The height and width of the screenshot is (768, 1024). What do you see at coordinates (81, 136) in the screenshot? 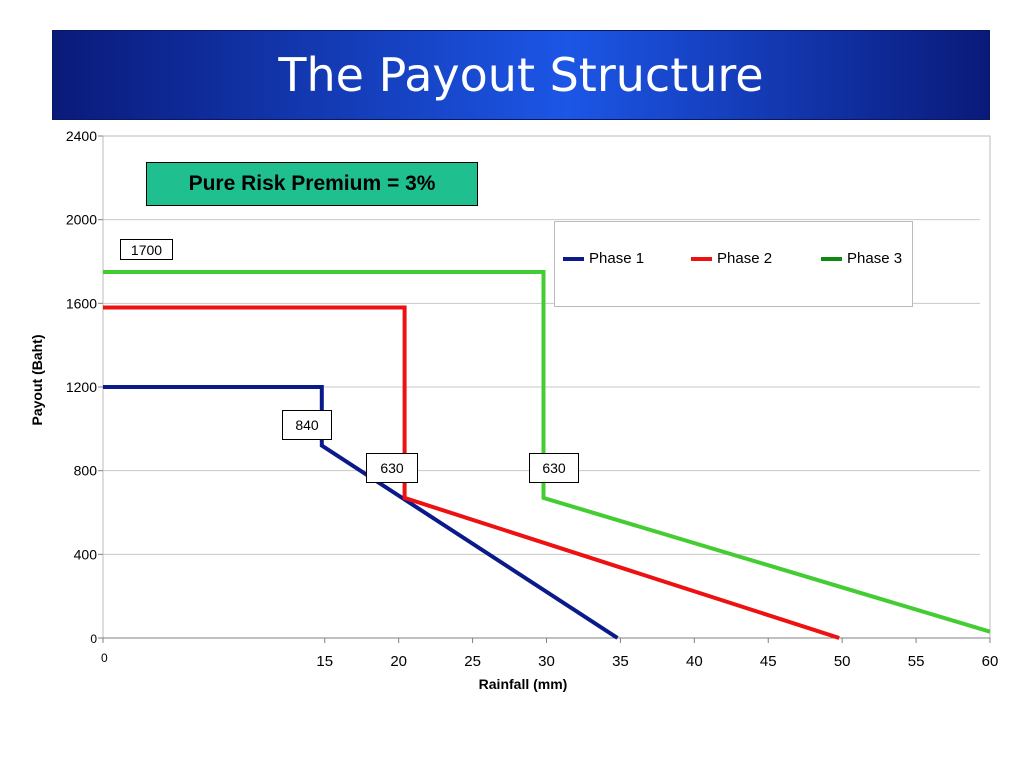
I see `y-tick-label: 2400` at bounding box center [81, 136].